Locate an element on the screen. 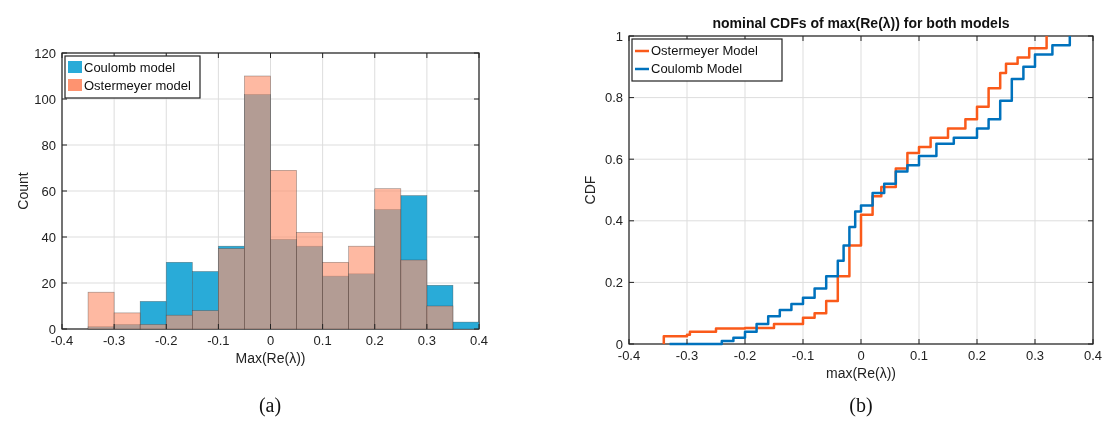  y-tick-label: 80 is located at coordinates (48, 145).